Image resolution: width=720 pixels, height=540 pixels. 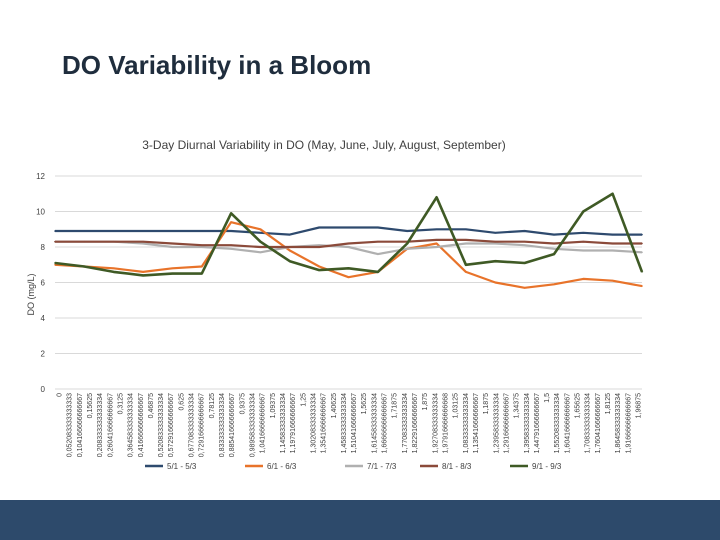 I want to click on x-tick-label: 0,3125, so click(x=120, y=404).